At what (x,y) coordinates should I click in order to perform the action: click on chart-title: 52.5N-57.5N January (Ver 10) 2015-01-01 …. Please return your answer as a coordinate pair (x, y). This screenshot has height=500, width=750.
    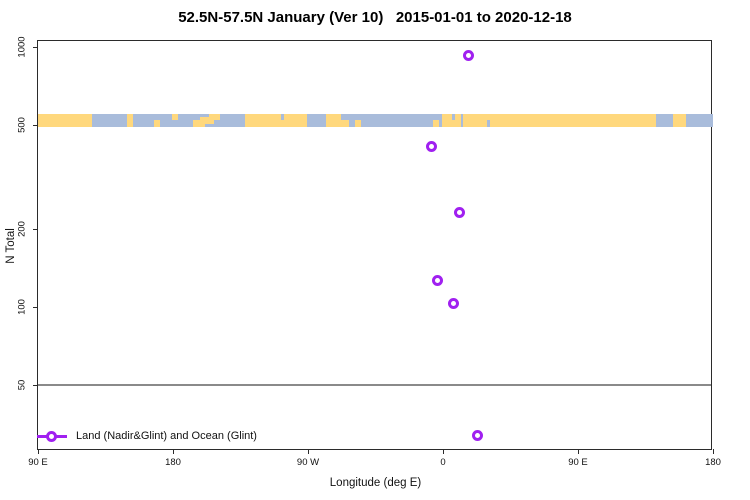
    Looking at the image, I should click on (375, 17).